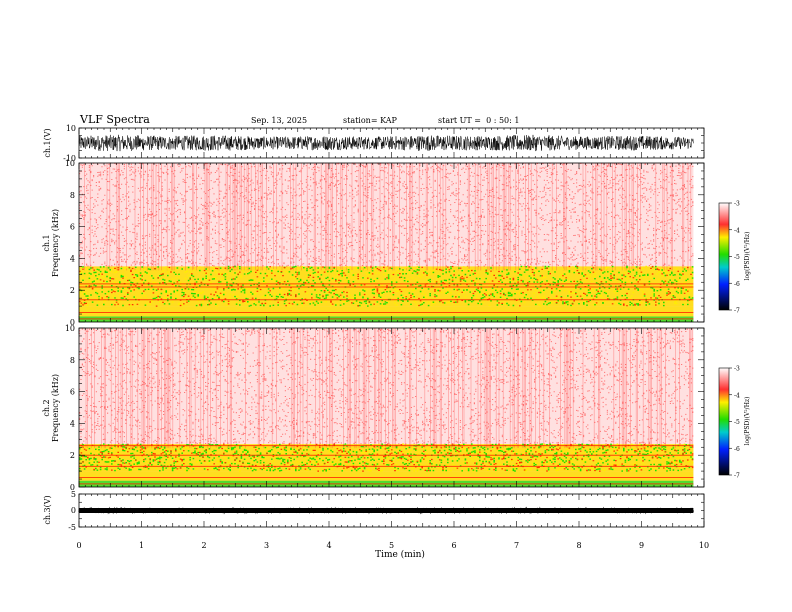 The width and height of the screenshot is (792, 612). I want to click on ch3-ytick-middle: 0, so click(73, 510).